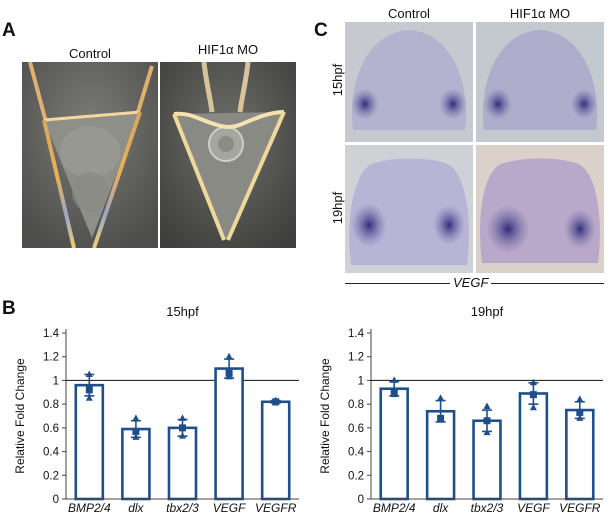 Image resolution: width=609 pixels, height=515 pixels. I want to click on panel-c-hif-19hpf-image, so click(540, 209).